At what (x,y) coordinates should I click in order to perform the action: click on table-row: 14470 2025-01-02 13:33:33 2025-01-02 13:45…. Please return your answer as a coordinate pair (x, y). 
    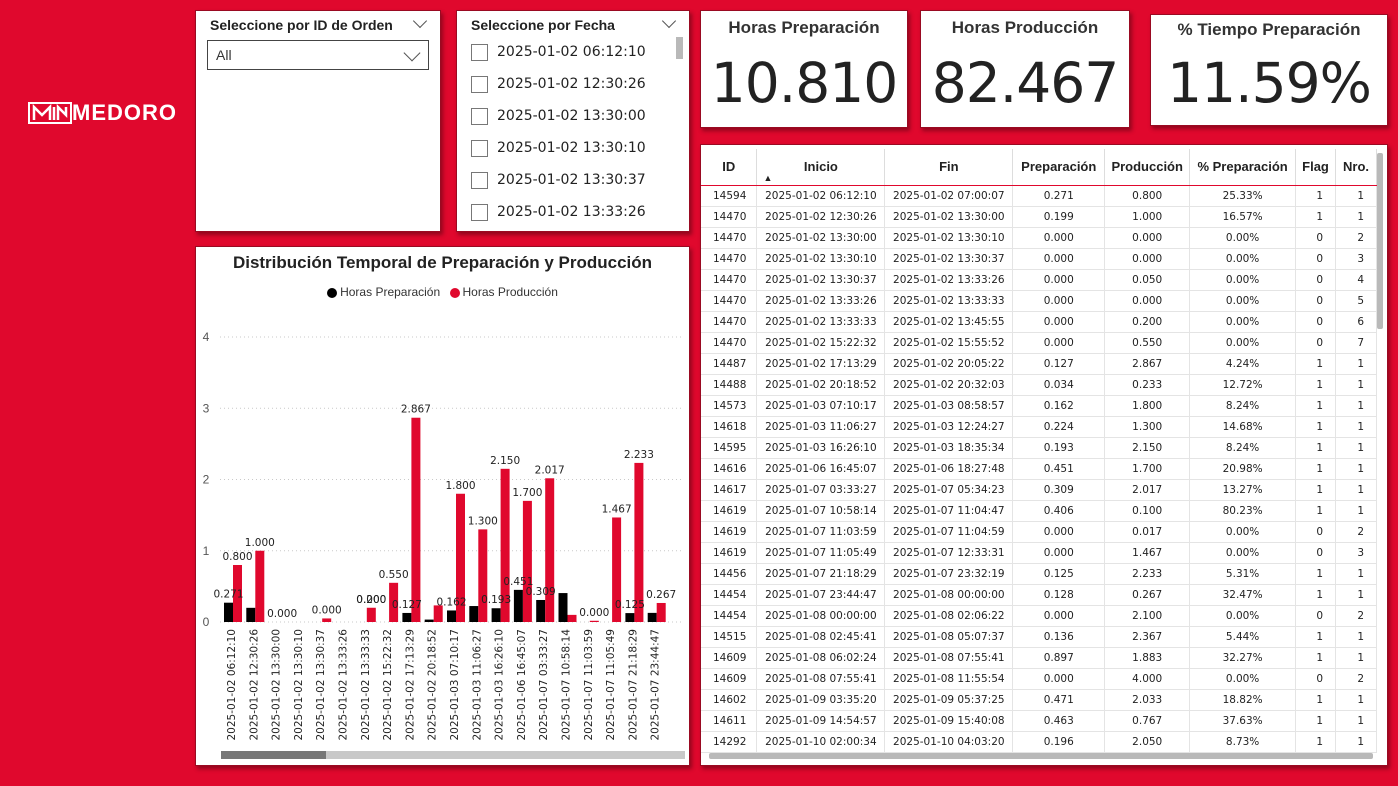
    Looking at the image, I should click on (1039, 322).